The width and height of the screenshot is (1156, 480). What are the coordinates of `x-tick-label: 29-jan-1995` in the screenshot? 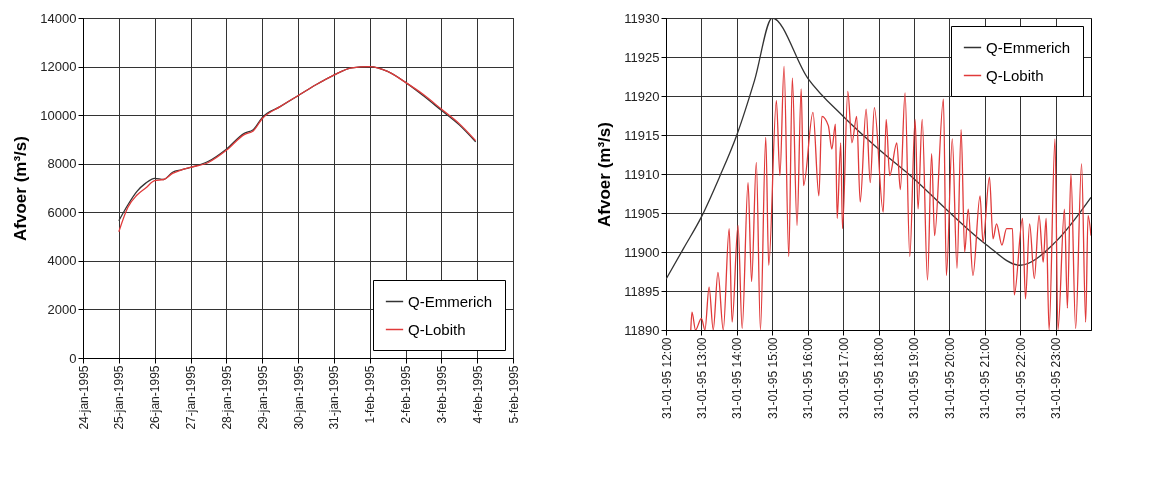 It's located at (262, 397).